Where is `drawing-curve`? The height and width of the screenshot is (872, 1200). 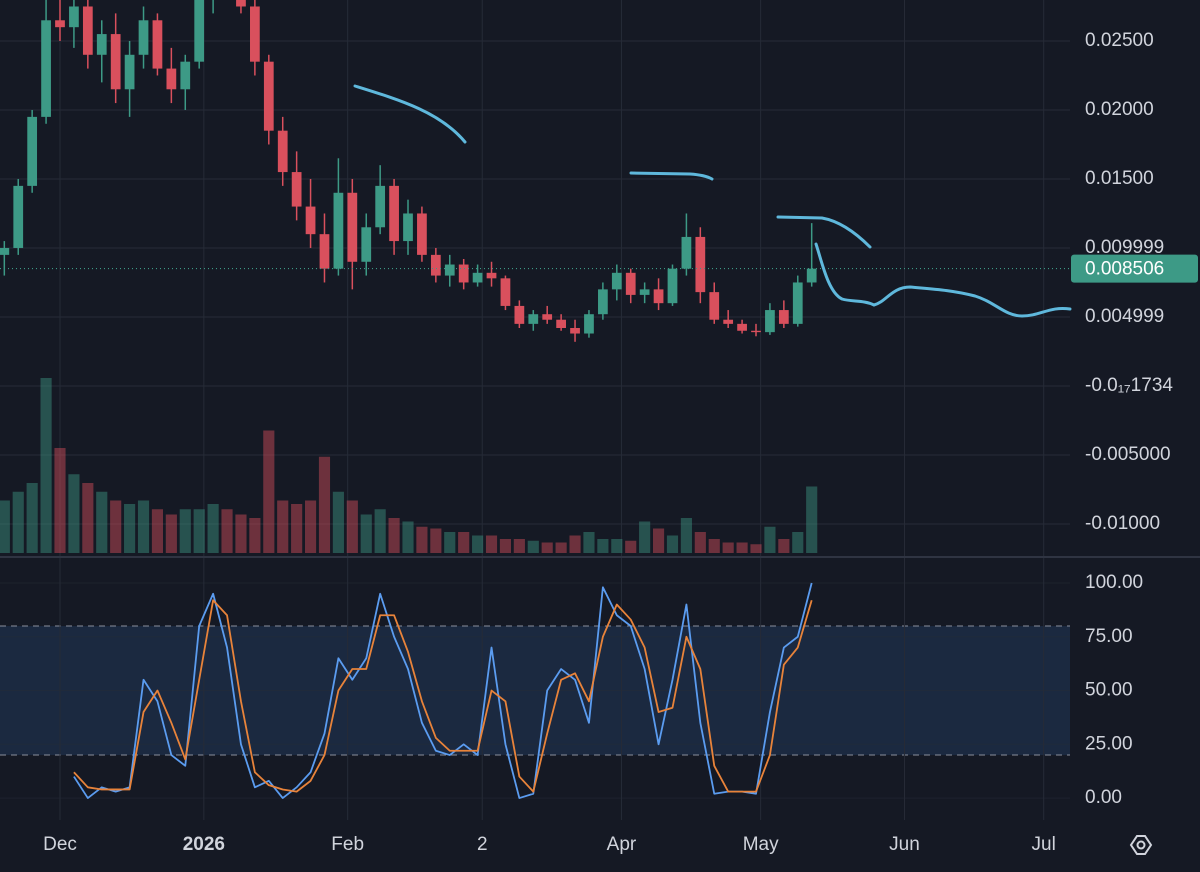 drawing-curve is located at coordinates (671, 176).